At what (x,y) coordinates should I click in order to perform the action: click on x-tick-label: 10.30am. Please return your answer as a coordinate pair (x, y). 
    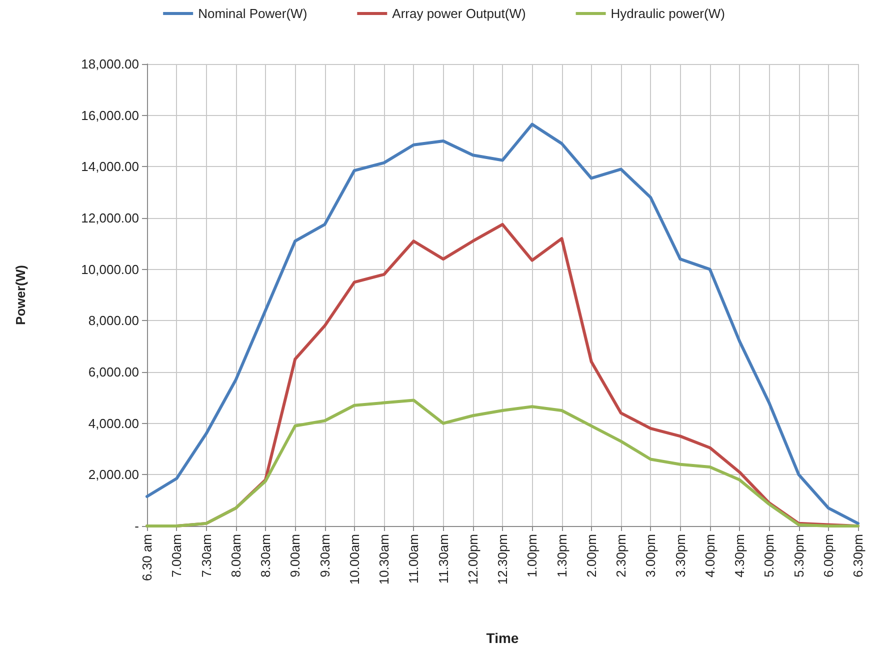
    Looking at the image, I should click on (384, 559).